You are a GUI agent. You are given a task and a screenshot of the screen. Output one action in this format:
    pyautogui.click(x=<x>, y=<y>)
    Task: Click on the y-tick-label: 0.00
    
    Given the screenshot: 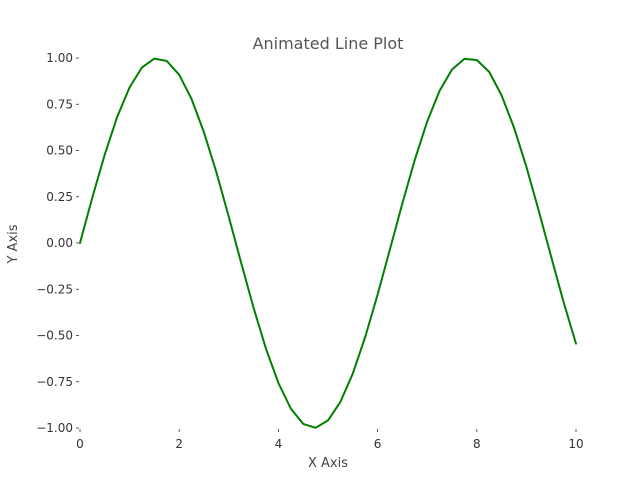 What is the action you would take?
    pyautogui.click(x=59, y=243)
    